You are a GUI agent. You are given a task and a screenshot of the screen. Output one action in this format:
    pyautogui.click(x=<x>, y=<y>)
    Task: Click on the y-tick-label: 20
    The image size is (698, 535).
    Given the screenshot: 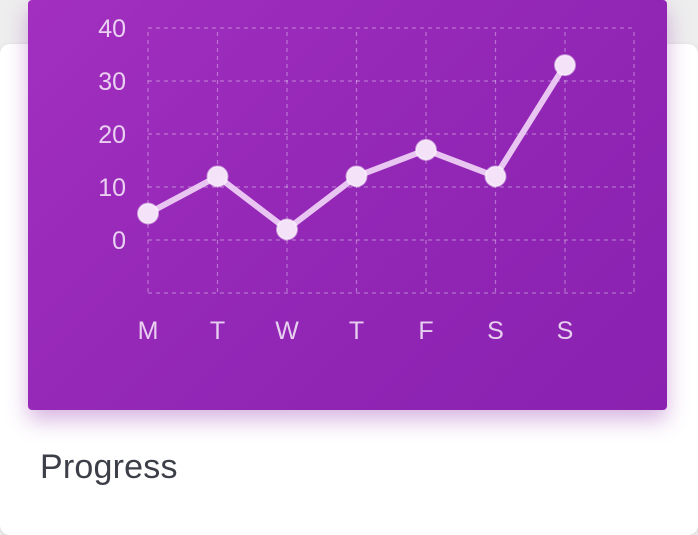 What is the action you would take?
    pyautogui.click(x=112, y=135)
    